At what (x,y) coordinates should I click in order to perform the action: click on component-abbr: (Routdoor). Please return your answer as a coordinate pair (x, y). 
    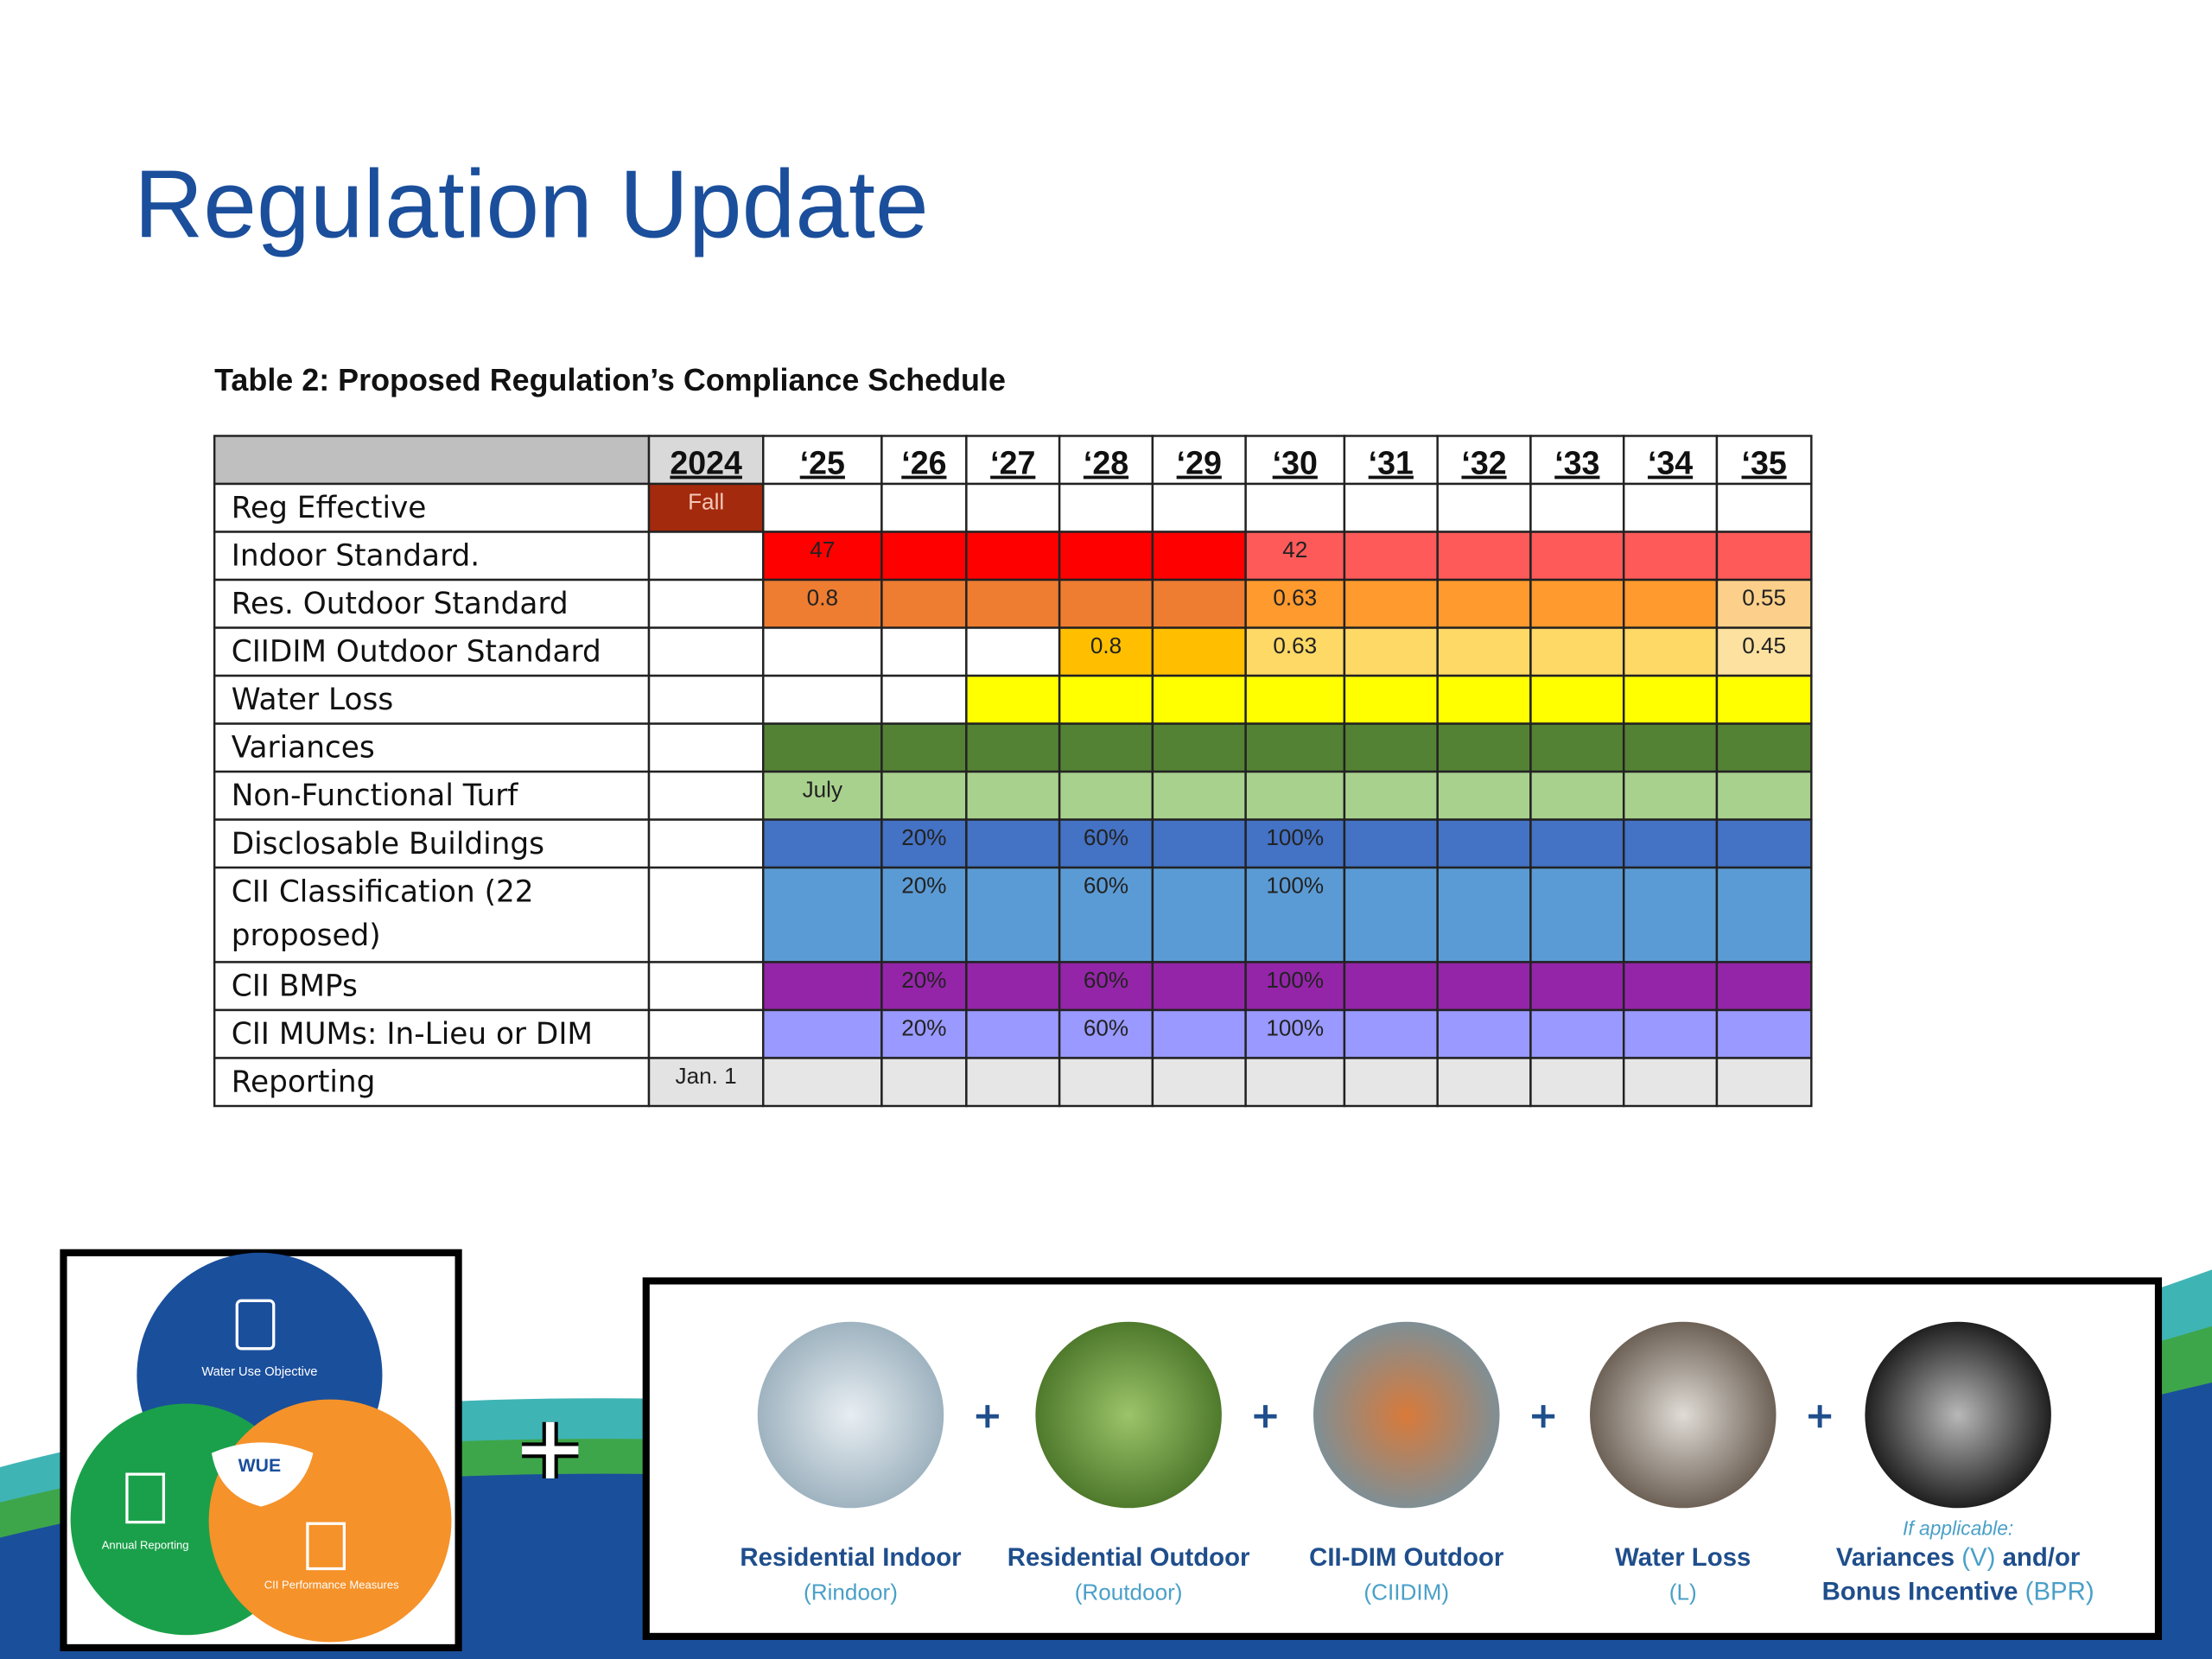
    Looking at the image, I should click on (1129, 1592).